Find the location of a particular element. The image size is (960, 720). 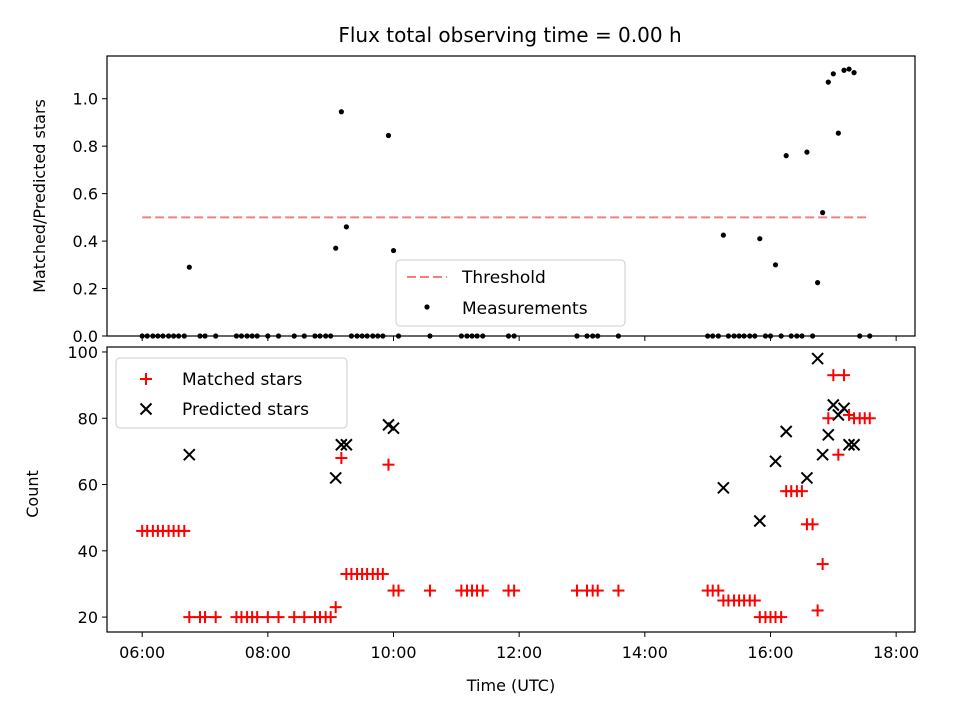

legend-matched-marker is located at coordinates (146, 379).